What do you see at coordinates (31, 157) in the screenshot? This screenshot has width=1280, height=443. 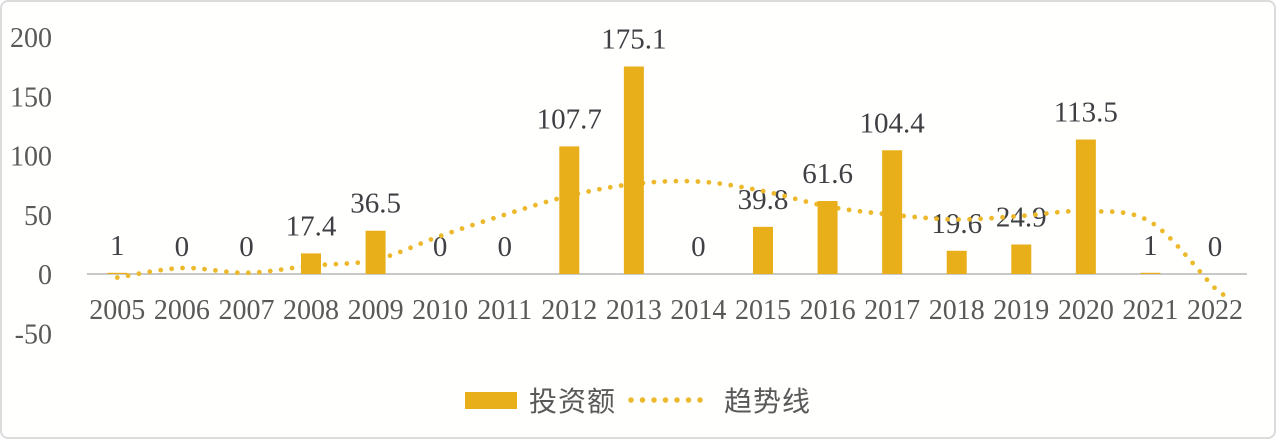 I see `y-axis-label: 100` at bounding box center [31, 157].